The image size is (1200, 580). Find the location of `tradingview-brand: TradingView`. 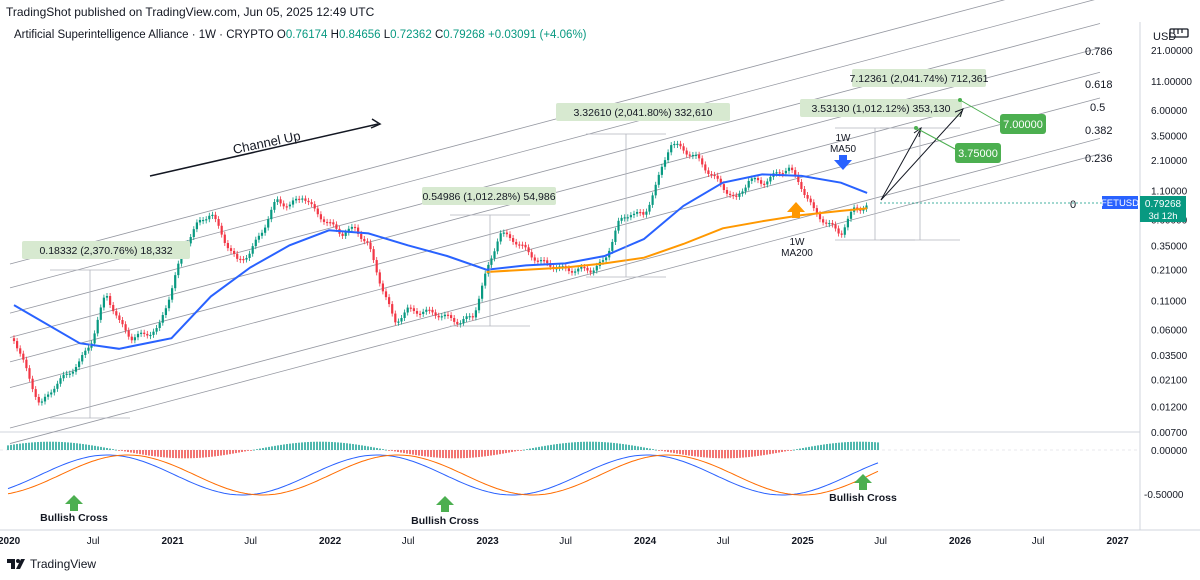

tradingview-brand: TradingView is located at coordinates (63, 564).